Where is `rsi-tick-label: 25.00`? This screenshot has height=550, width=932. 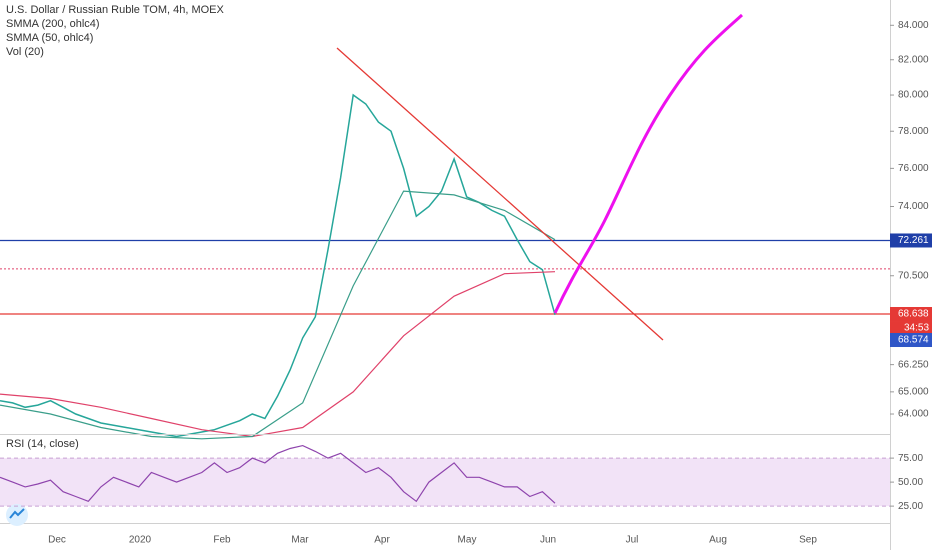 rsi-tick-label: 25.00 is located at coordinates (910, 506).